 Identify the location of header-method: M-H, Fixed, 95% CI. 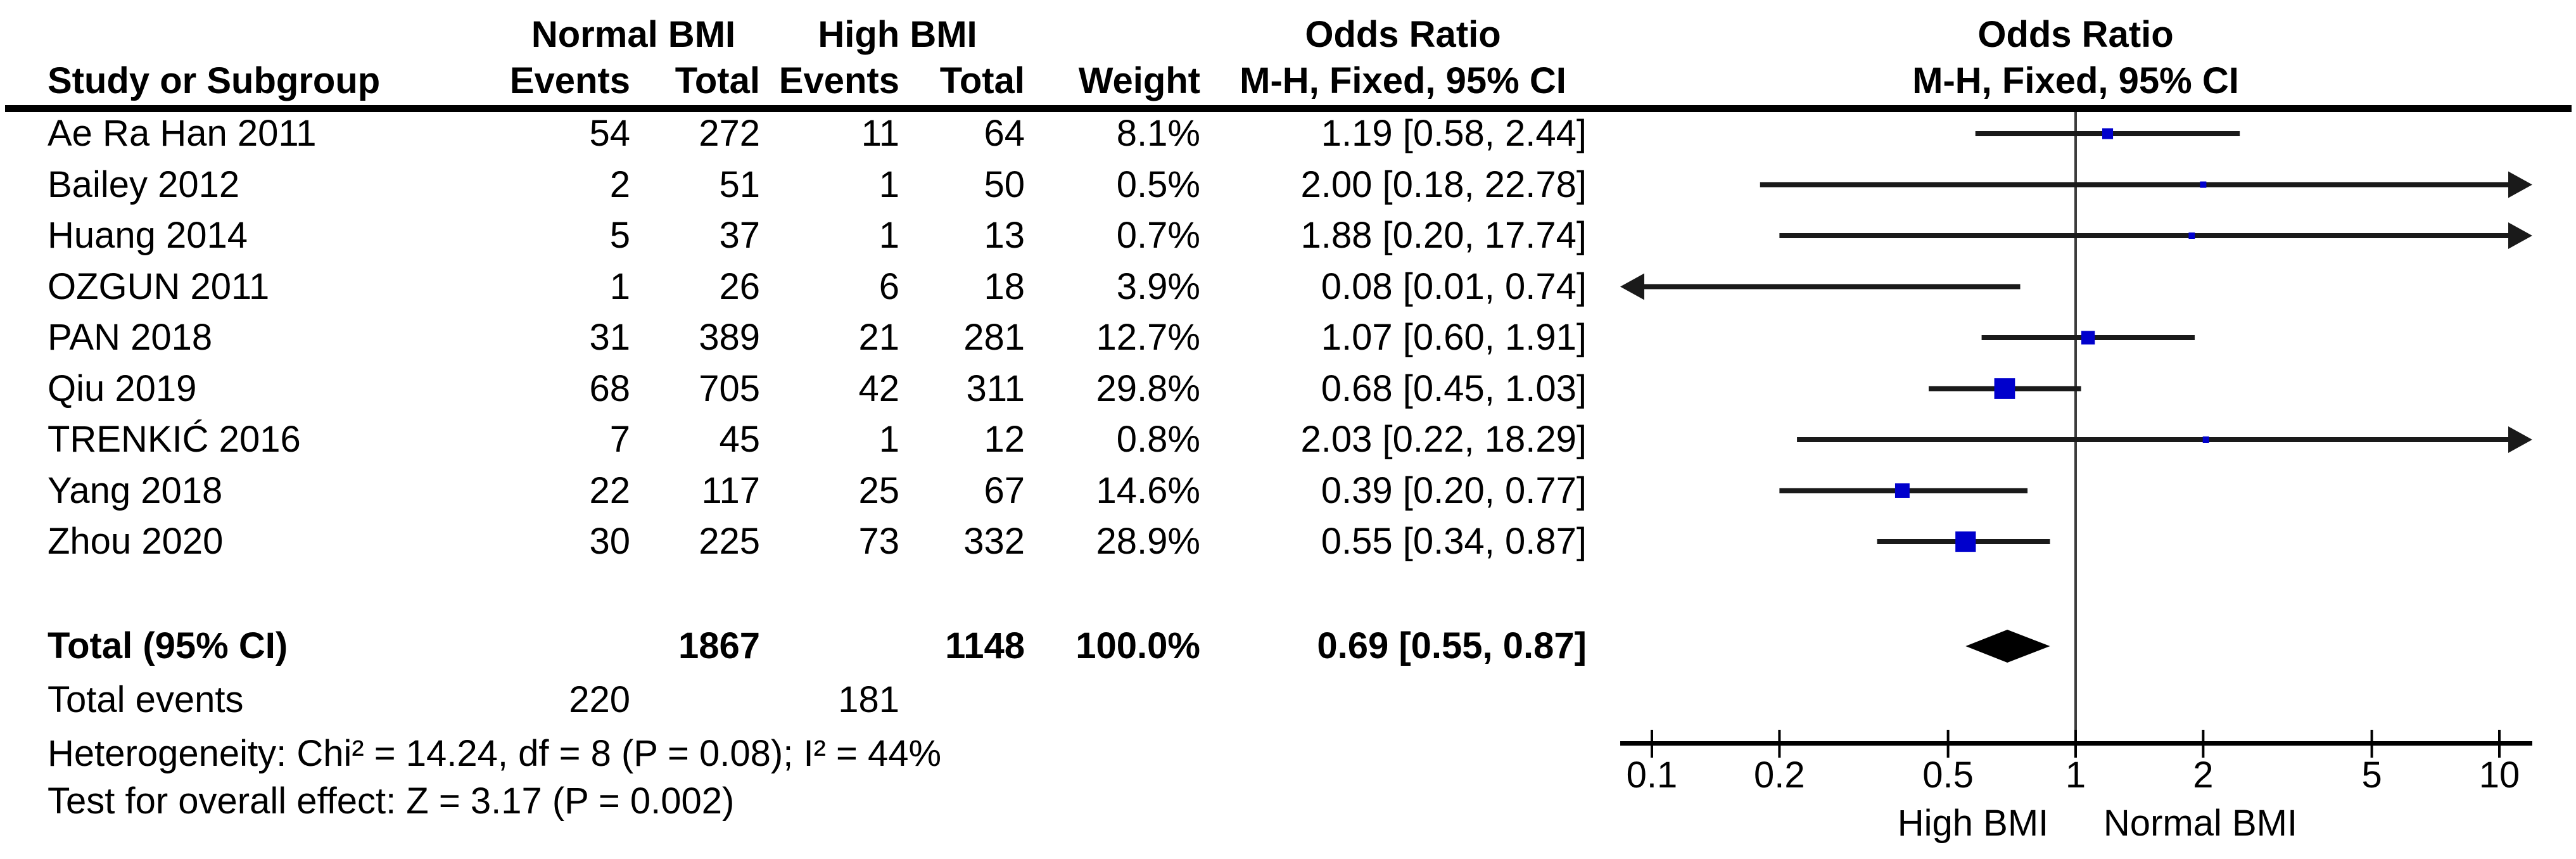
(1403, 80).